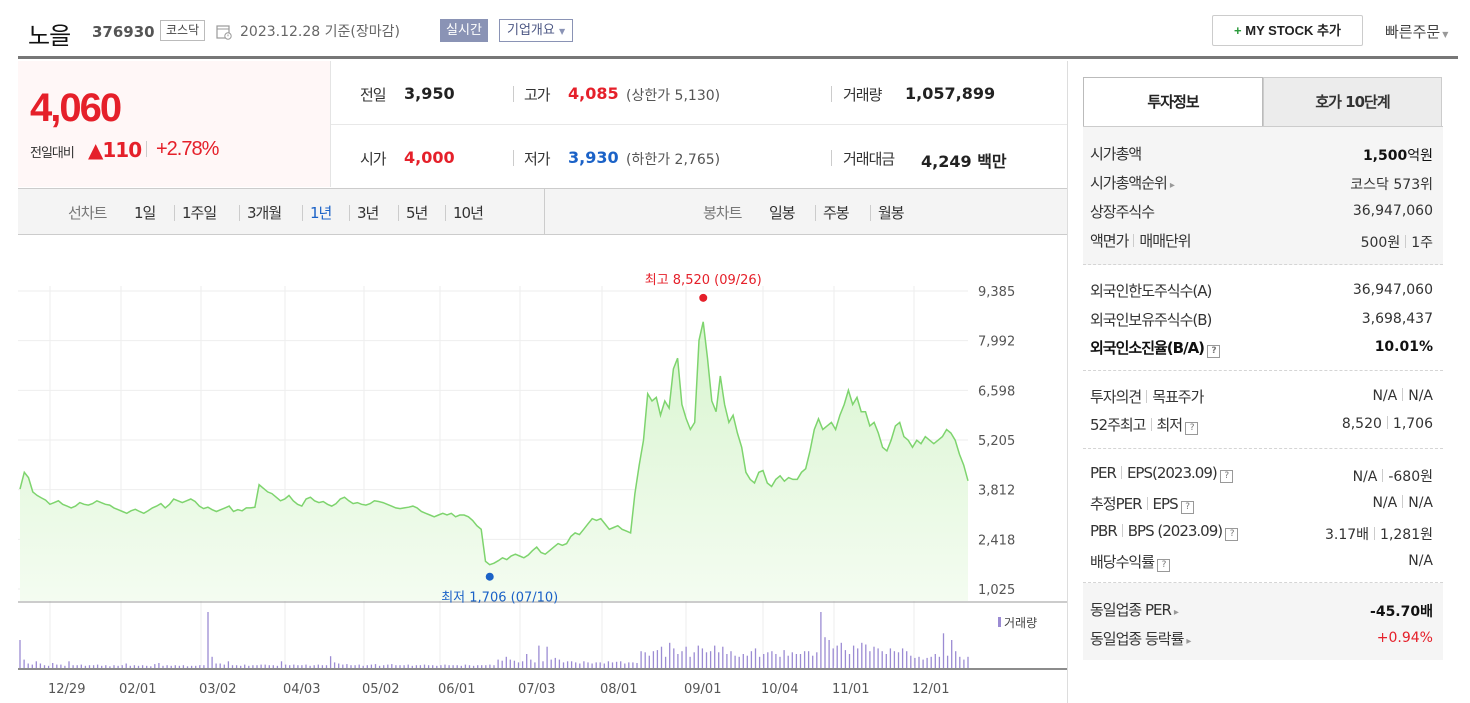 Image resolution: width=1470 pixels, height=703 pixels. What do you see at coordinates (1410, 477) in the screenshot?
I see `info-value-text: -680원` at bounding box center [1410, 477].